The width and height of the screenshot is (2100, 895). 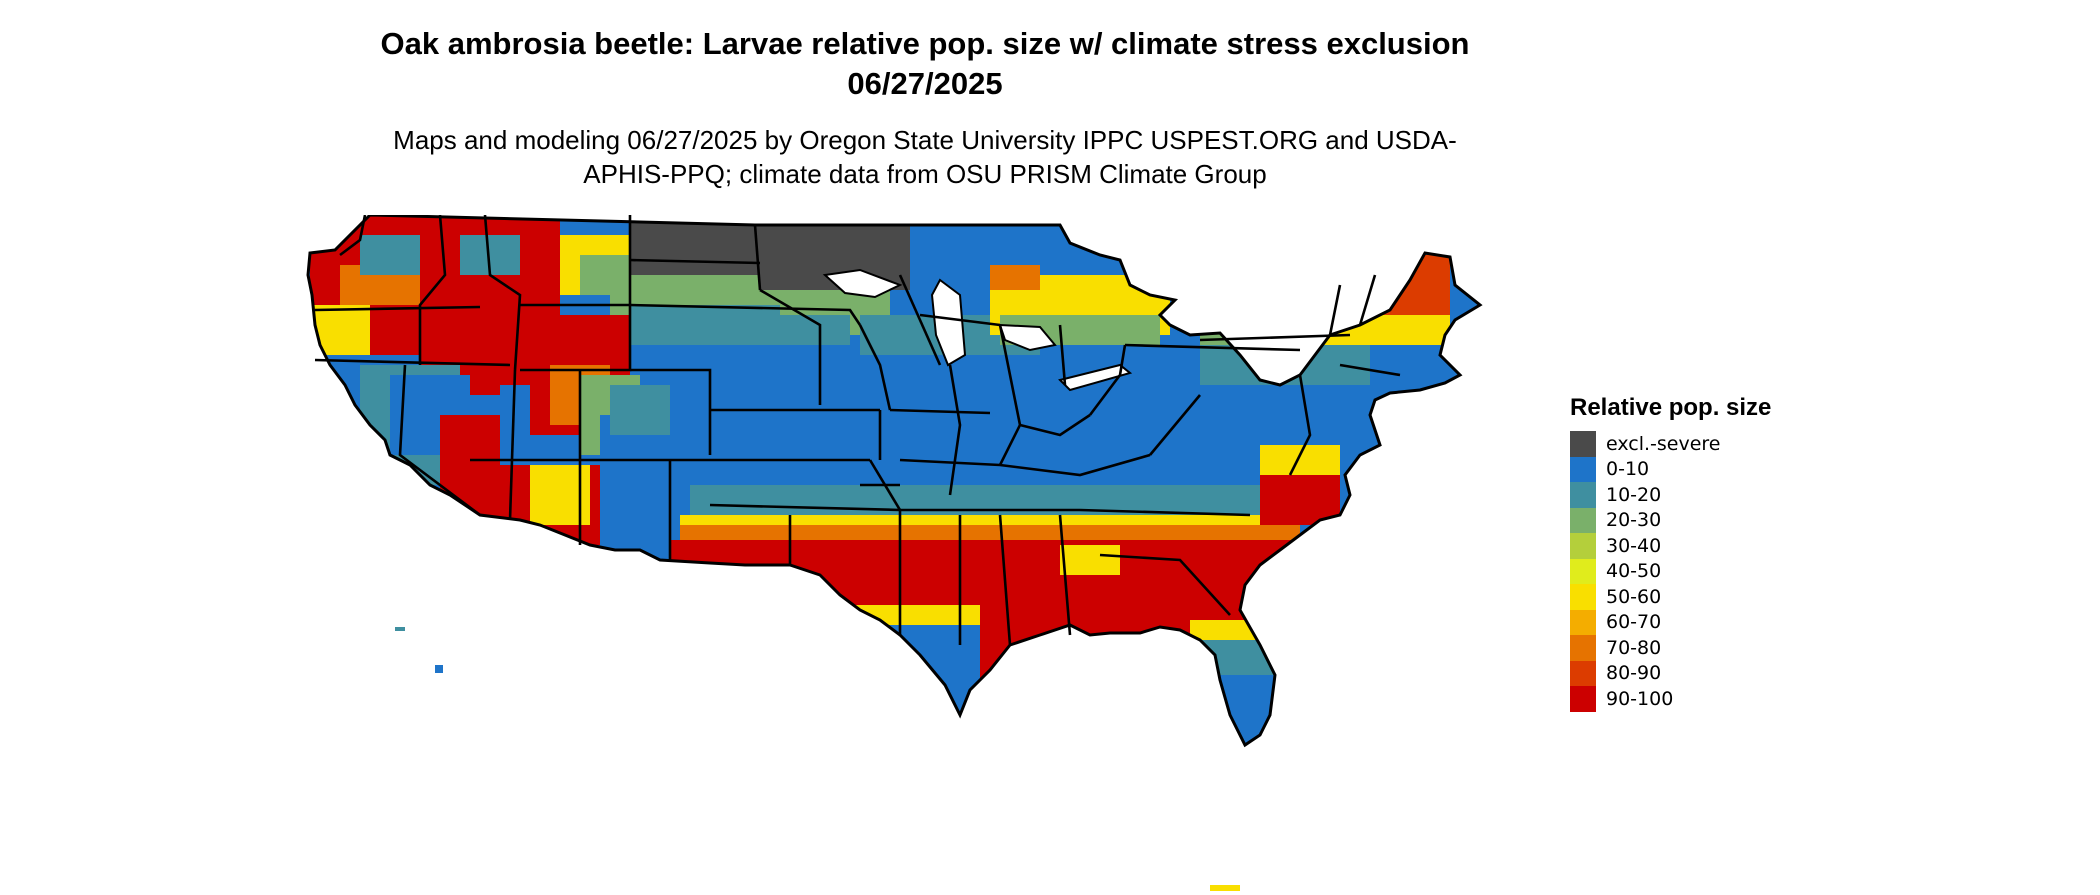 I want to click on legend-label: 10-20, so click(x=1634, y=494).